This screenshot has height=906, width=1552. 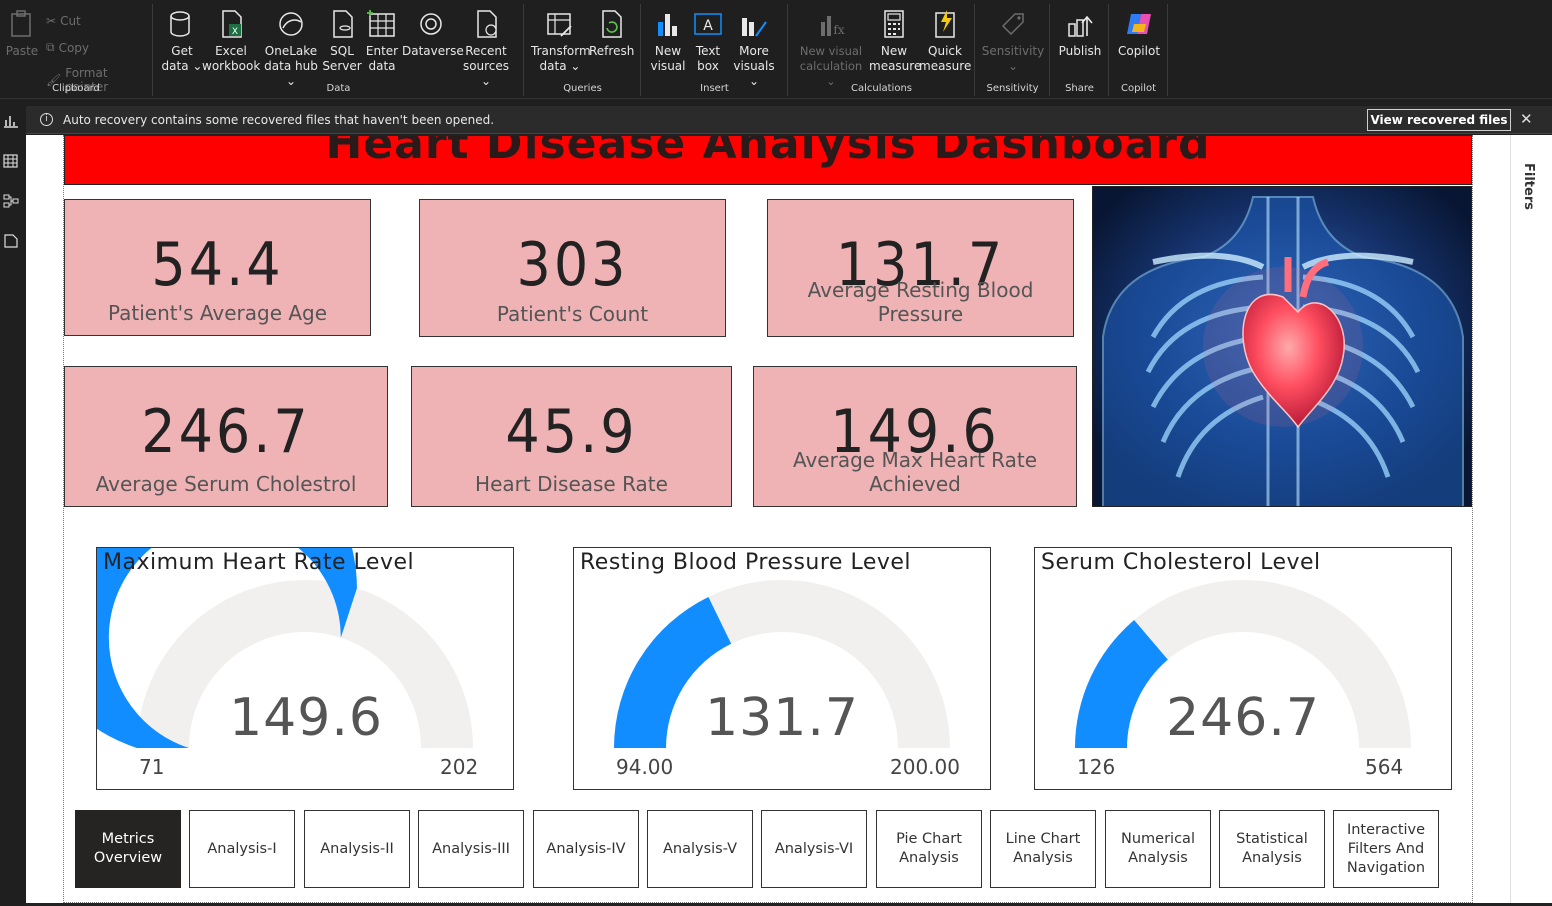 I want to click on copy-button: ⧉ Copy, so click(x=67, y=47).